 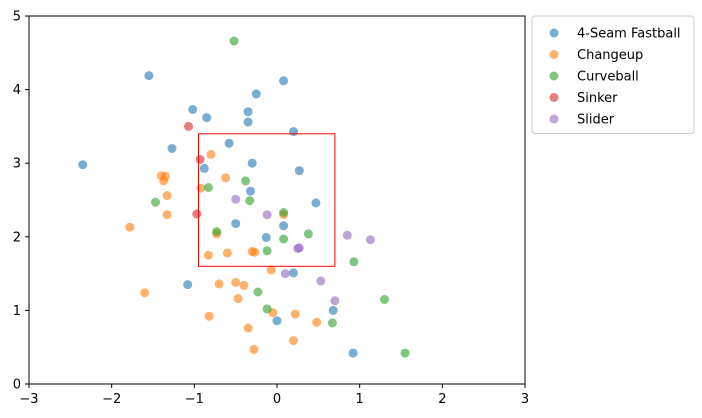 I want to click on legend-label: Slider, so click(x=596, y=120).